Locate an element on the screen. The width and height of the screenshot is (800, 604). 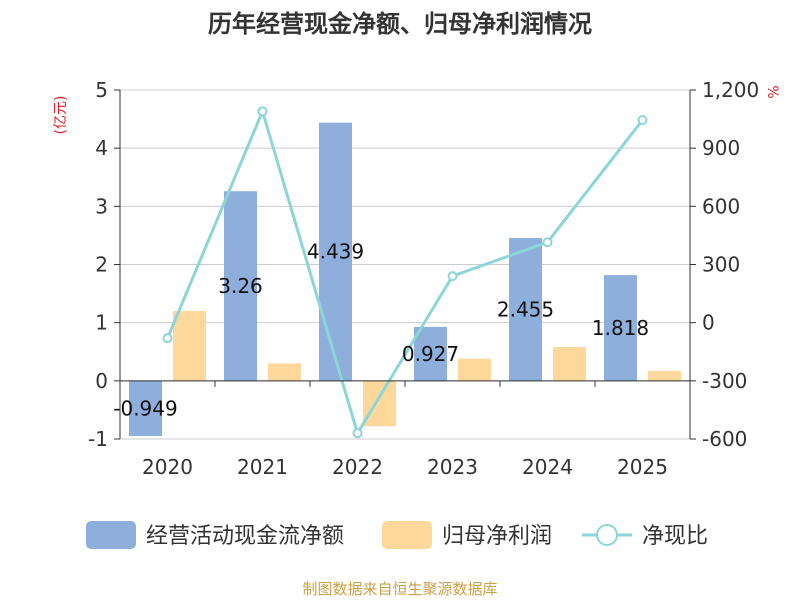
cashflow-data-label: 1.818 is located at coordinates (620, 328).